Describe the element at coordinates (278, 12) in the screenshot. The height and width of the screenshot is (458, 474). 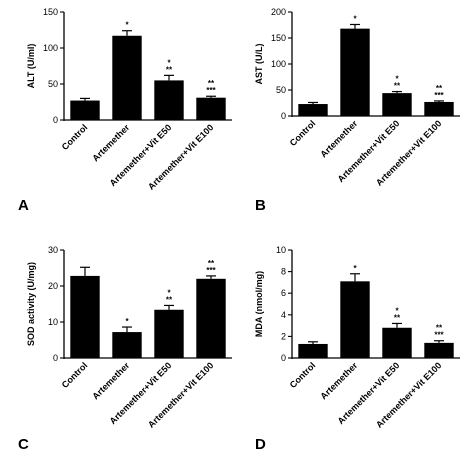
I see `y-tick-label: 200` at that location.